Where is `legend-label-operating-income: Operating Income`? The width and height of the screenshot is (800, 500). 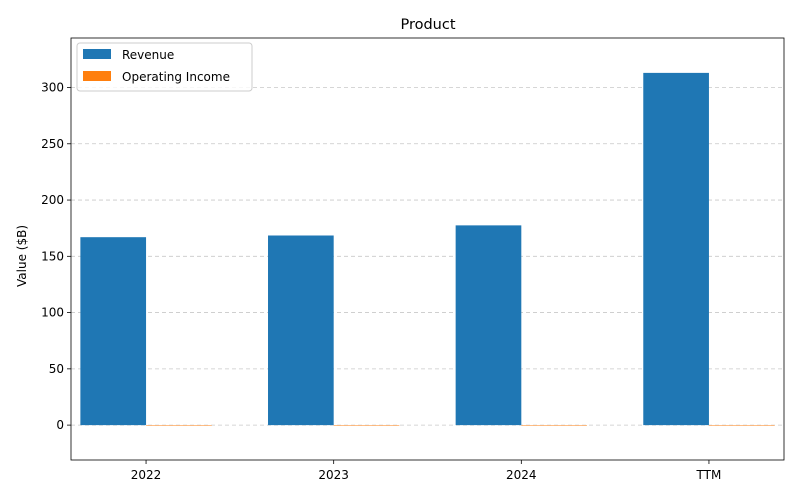
legend-label-operating-income: Operating Income is located at coordinates (176, 77).